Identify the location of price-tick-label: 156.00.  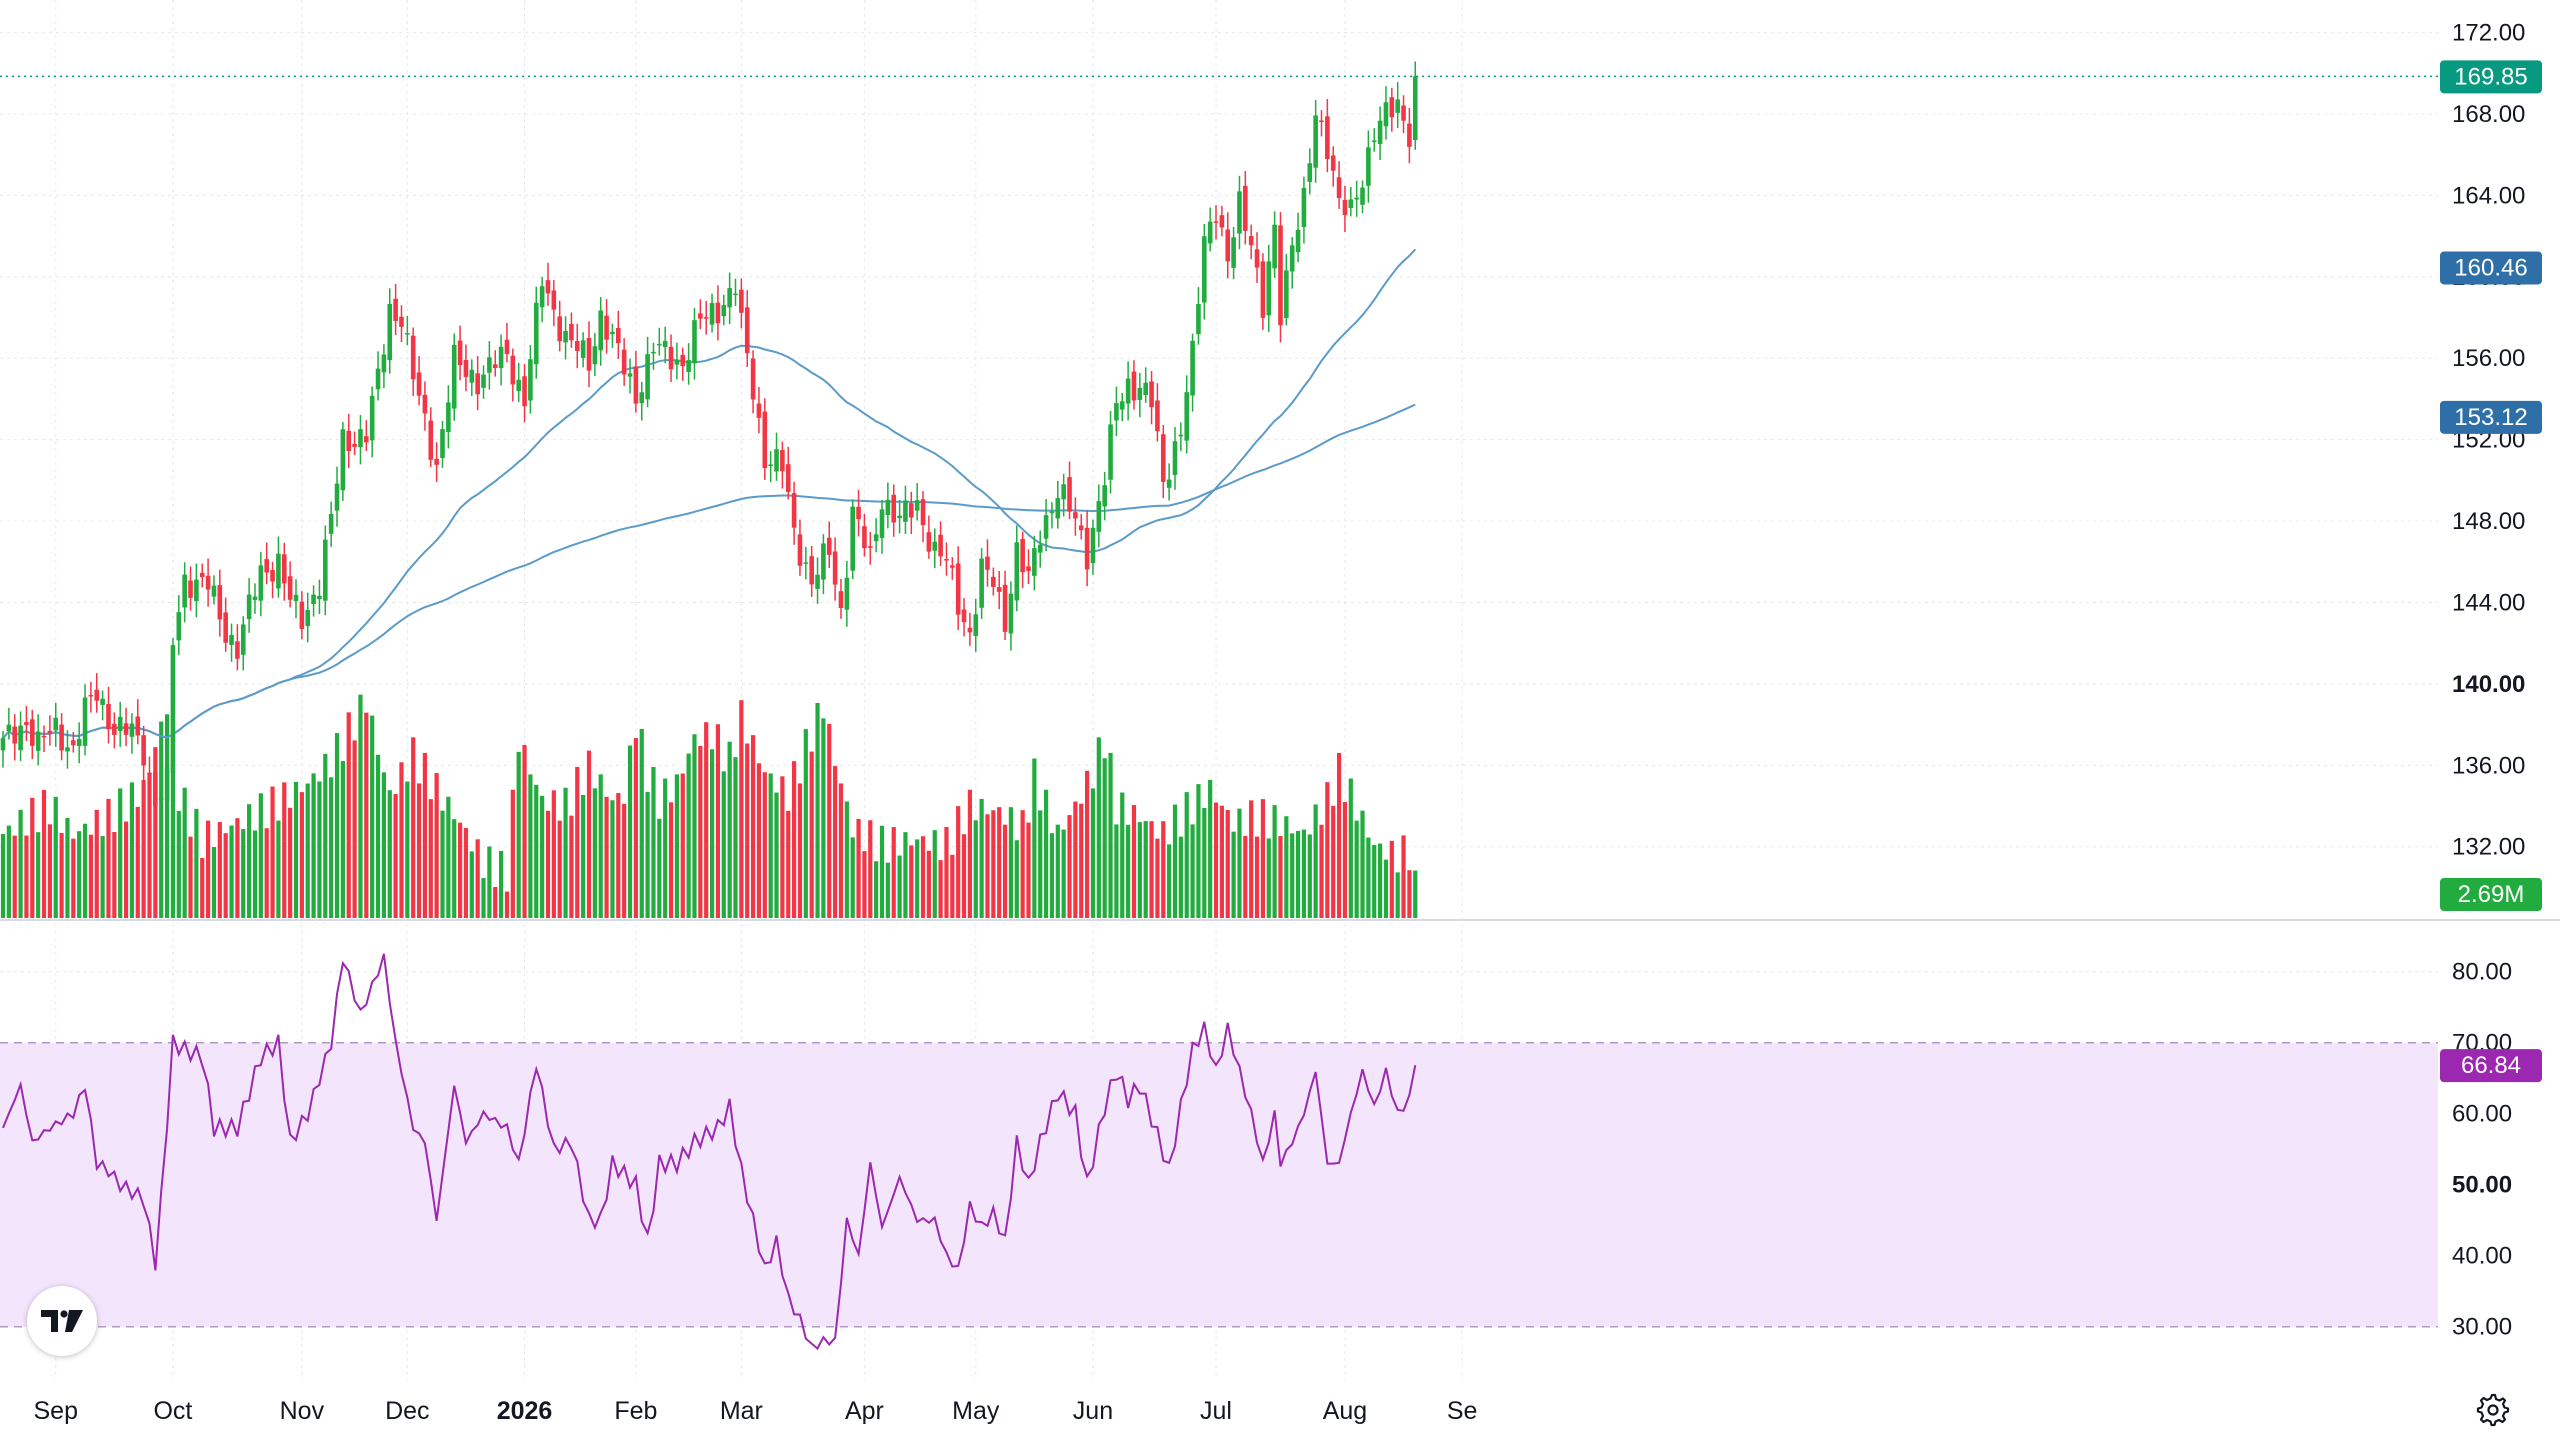
(2488, 358).